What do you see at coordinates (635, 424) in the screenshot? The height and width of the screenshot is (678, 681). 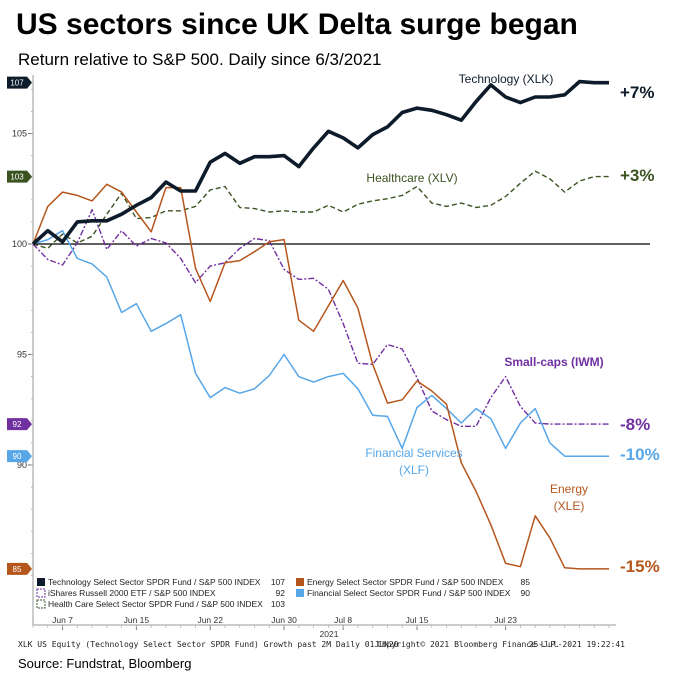 I see `end-percent-label-iwm: -8%` at bounding box center [635, 424].